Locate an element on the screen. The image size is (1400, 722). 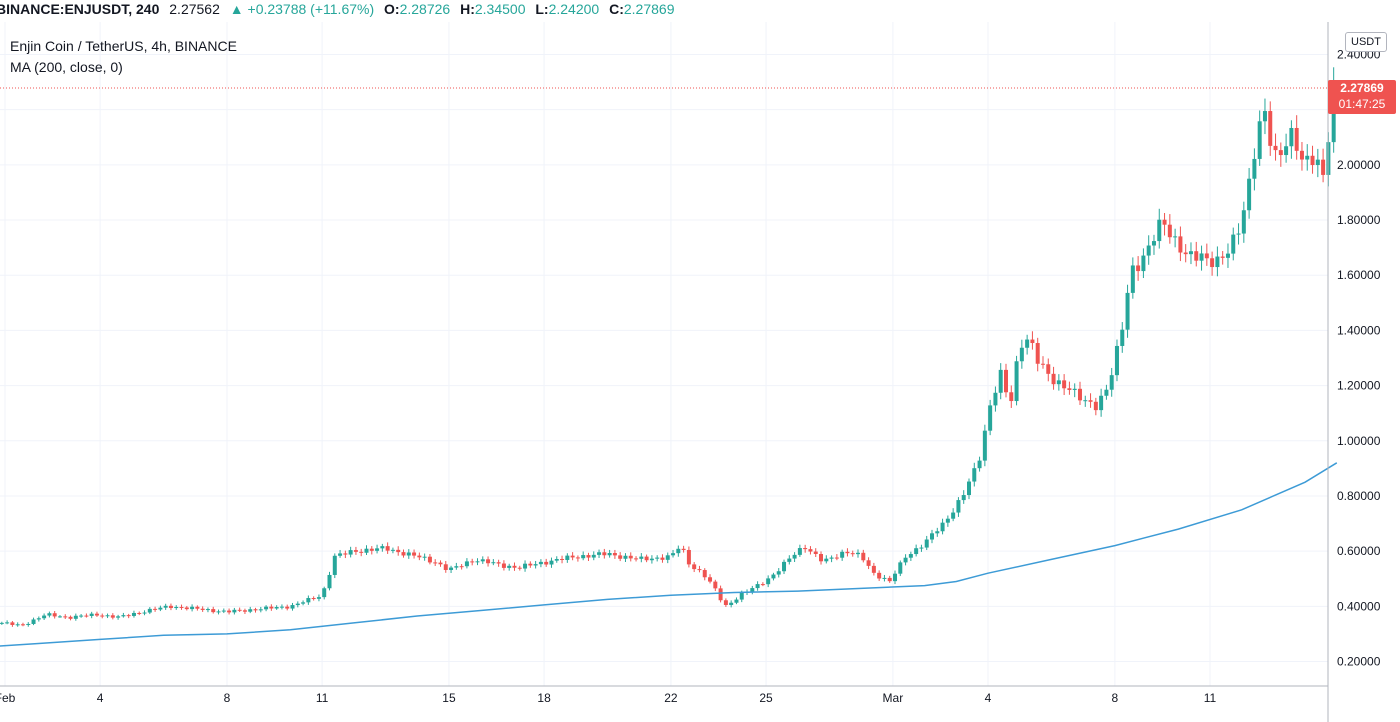
low-label: L: is located at coordinates (542, 9).